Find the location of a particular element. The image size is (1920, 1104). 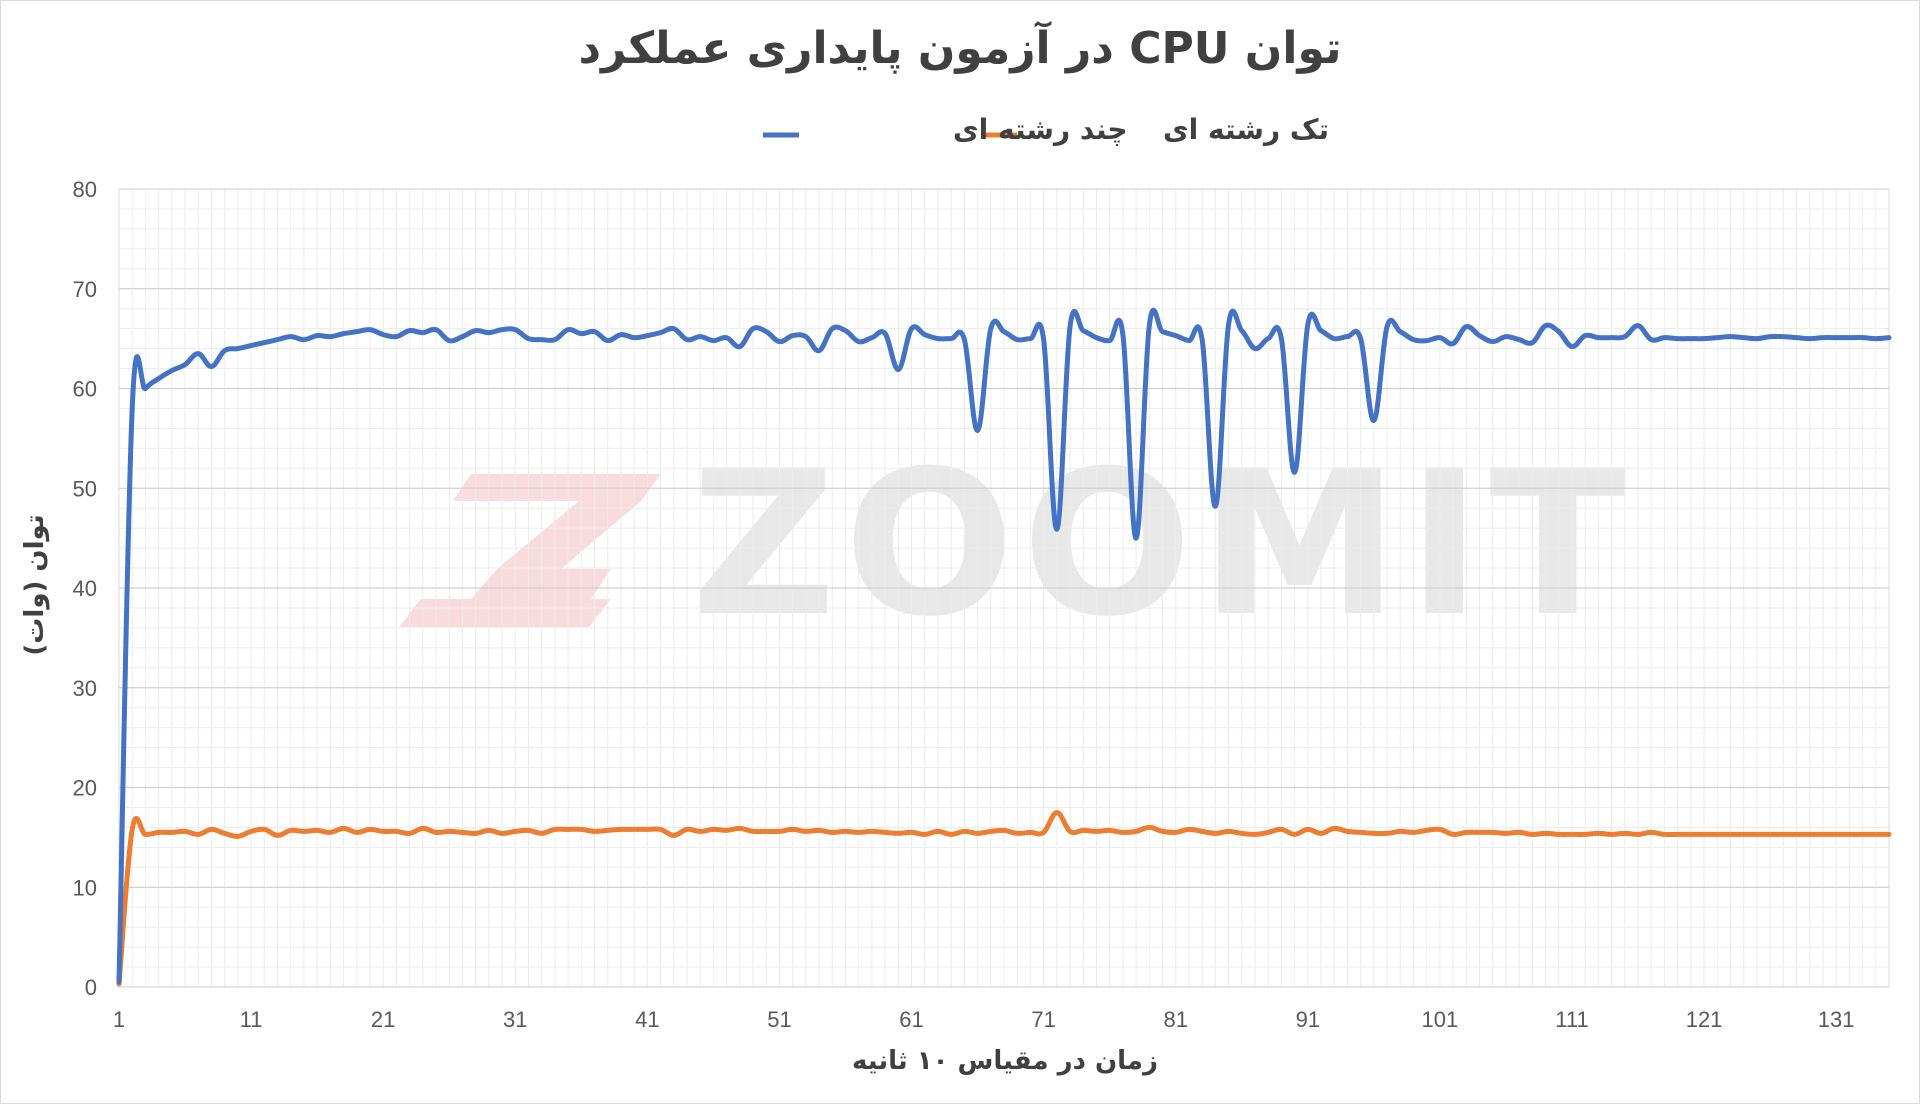

x-tick-label: 61 is located at coordinates (911, 1019).